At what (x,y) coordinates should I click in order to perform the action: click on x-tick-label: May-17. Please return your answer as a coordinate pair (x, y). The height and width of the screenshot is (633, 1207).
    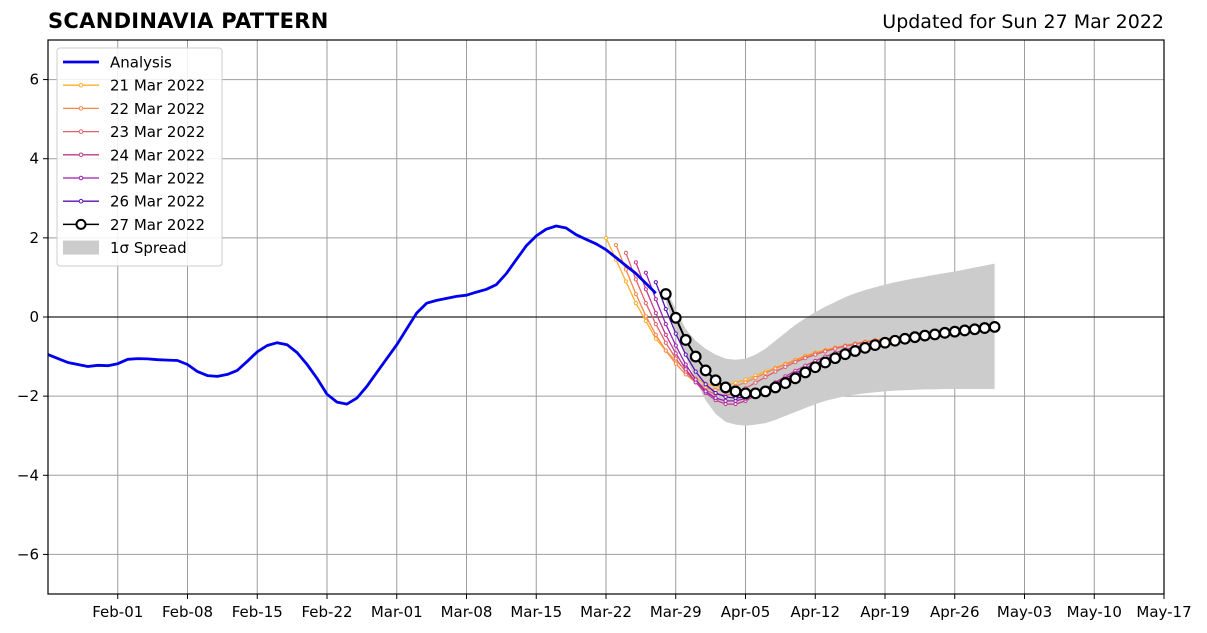
    Looking at the image, I should click on (1163, 612).